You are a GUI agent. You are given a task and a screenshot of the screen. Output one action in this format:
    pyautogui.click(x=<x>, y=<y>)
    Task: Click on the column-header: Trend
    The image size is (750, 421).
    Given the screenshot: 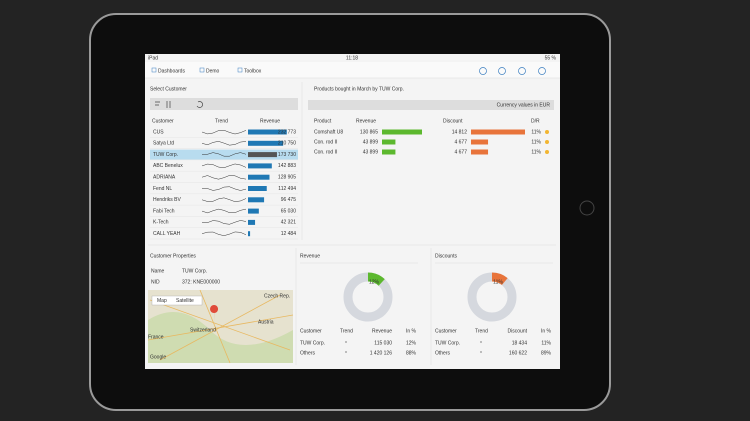 What is the action you would take?
    pyautogui.click(x=346, y=331)
    